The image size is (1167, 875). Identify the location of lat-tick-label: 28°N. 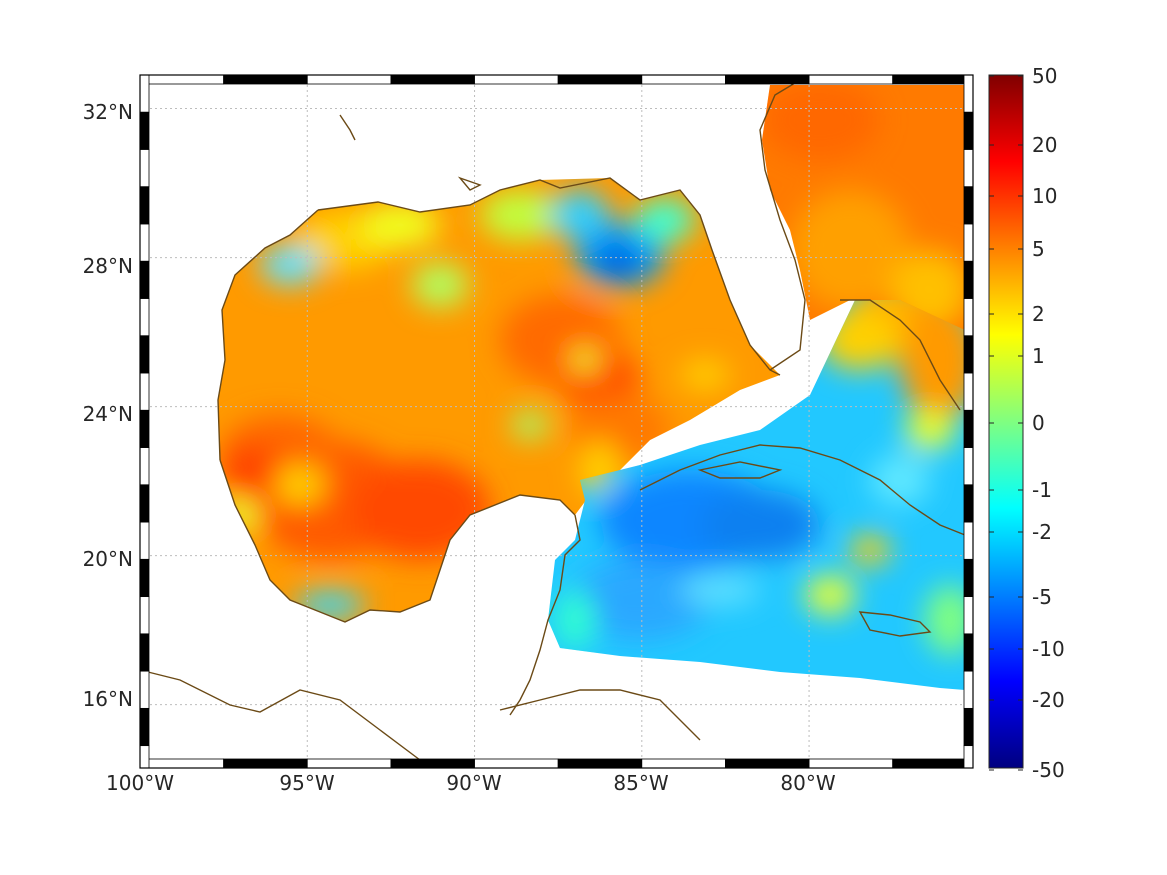
(108, 266).